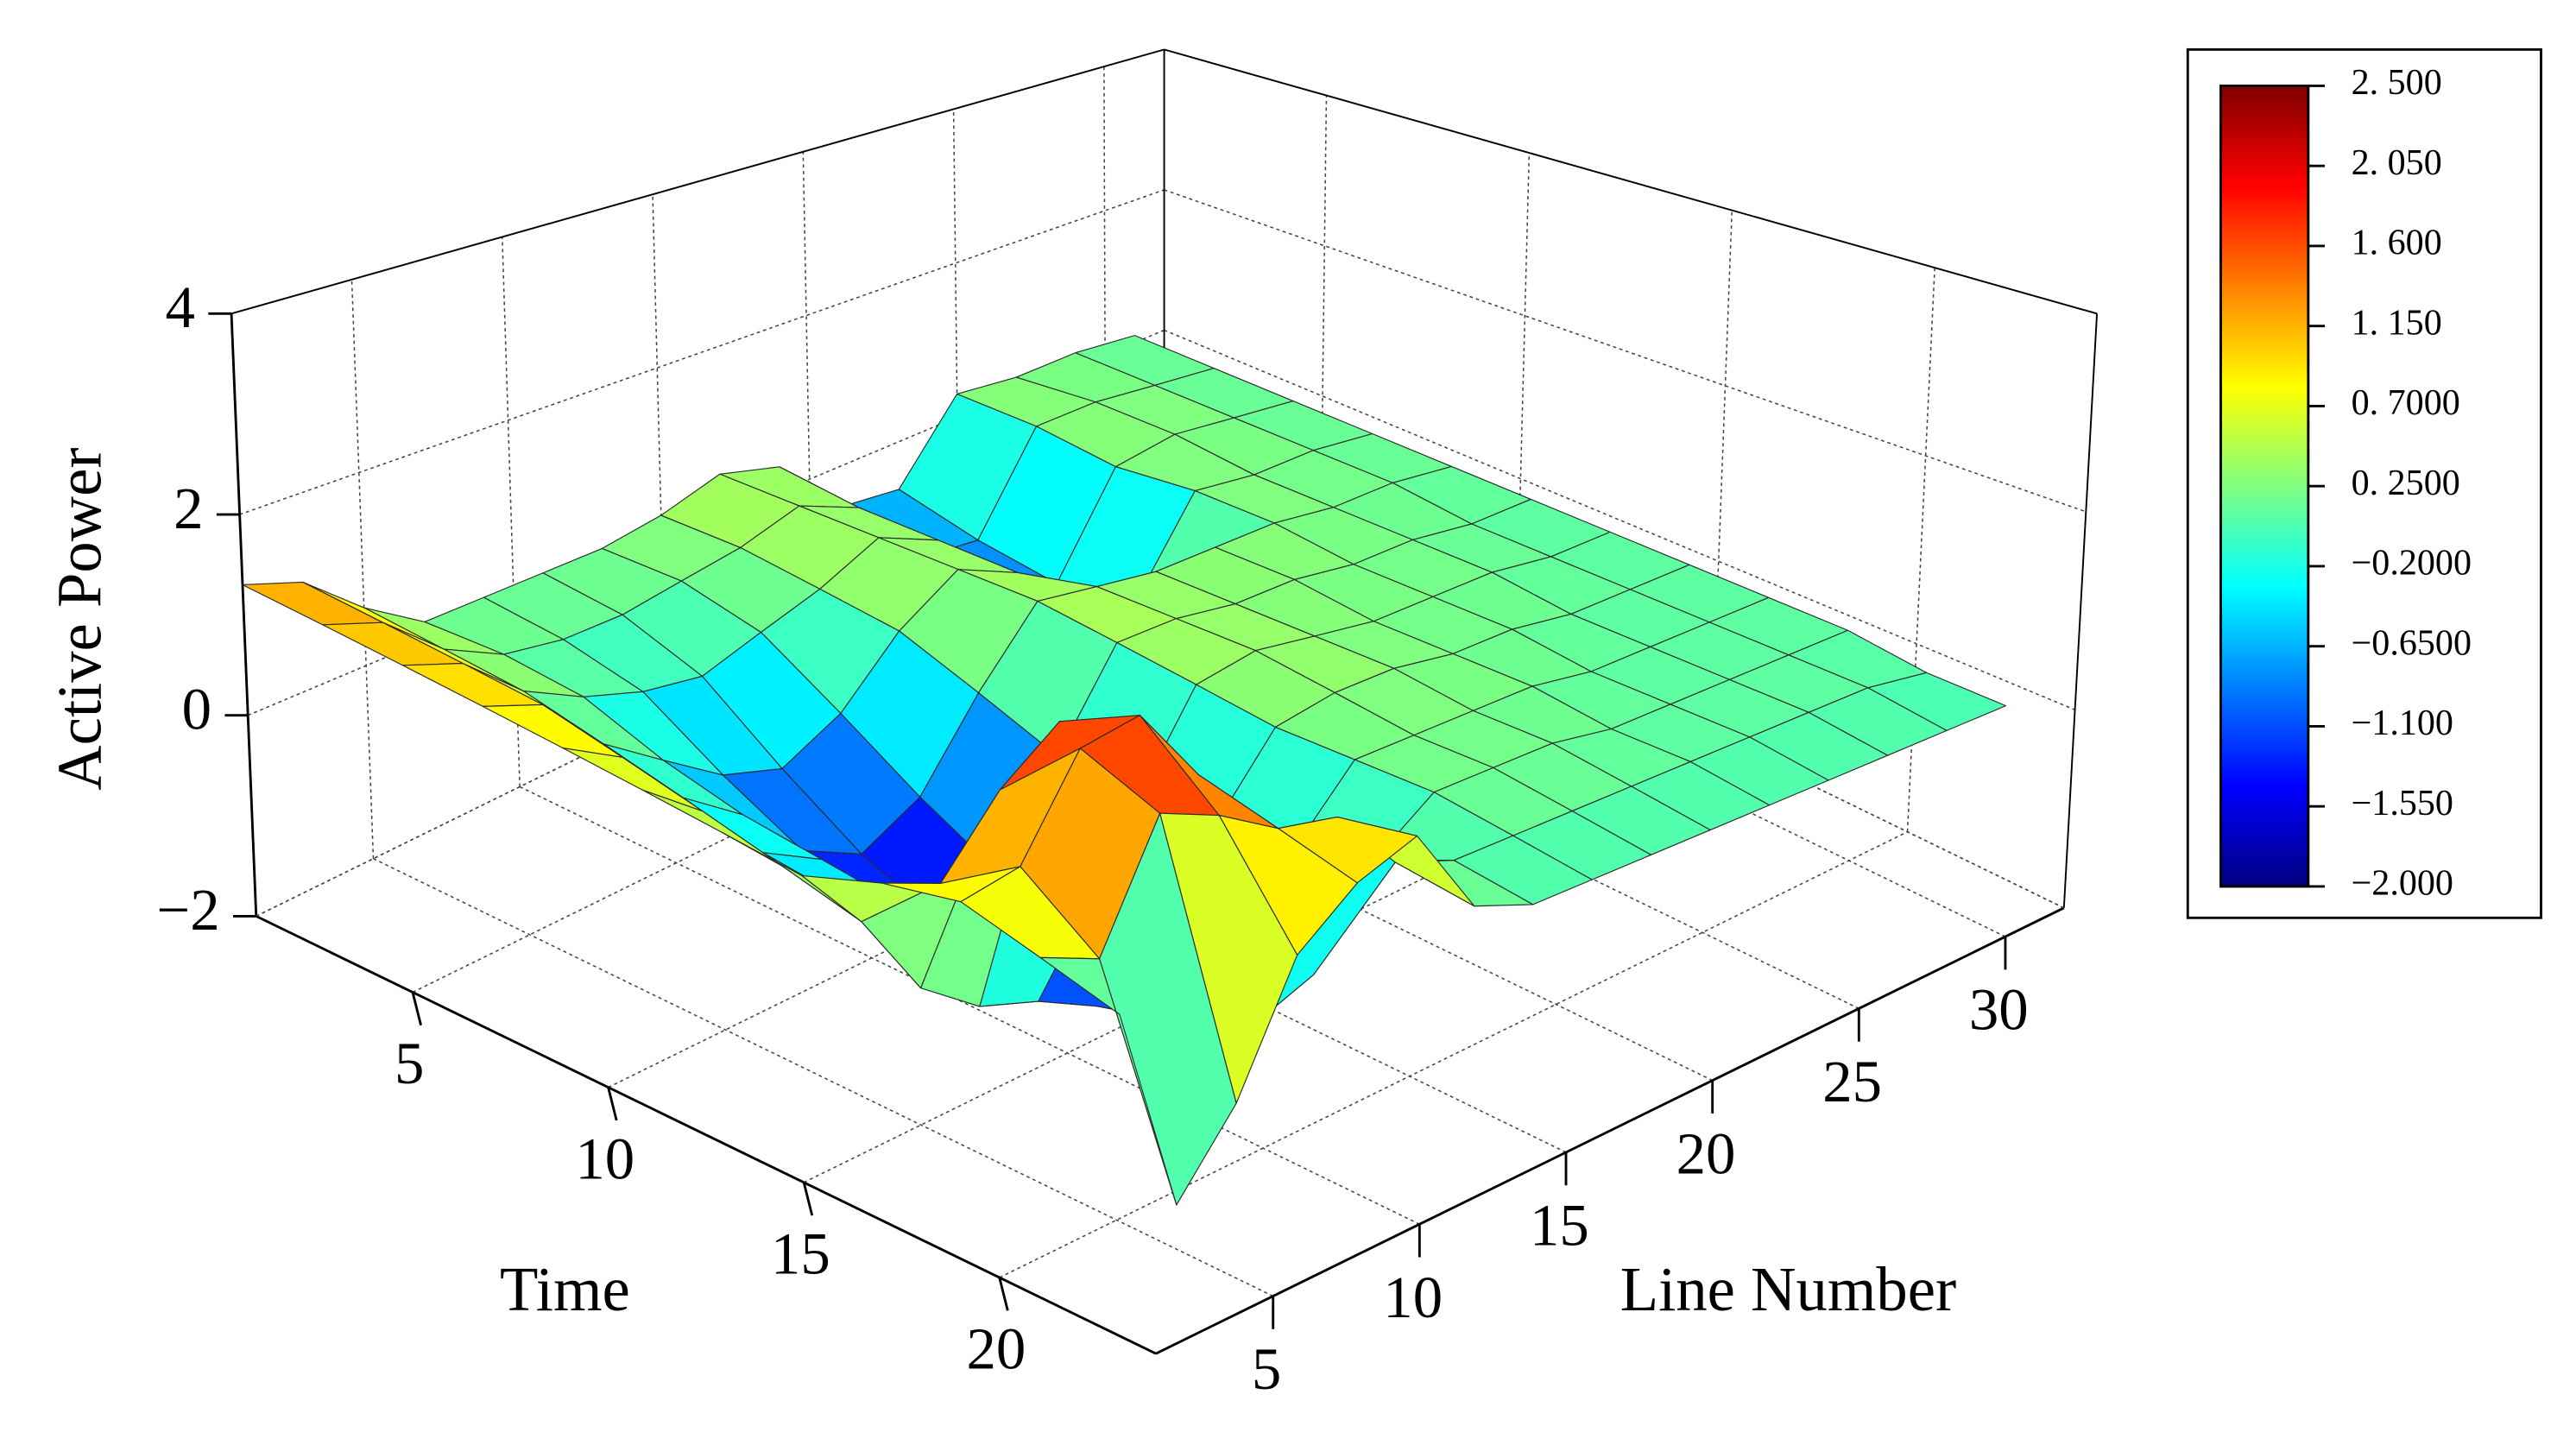  I want to click on z-tick-label: 2, so click(188, 508).